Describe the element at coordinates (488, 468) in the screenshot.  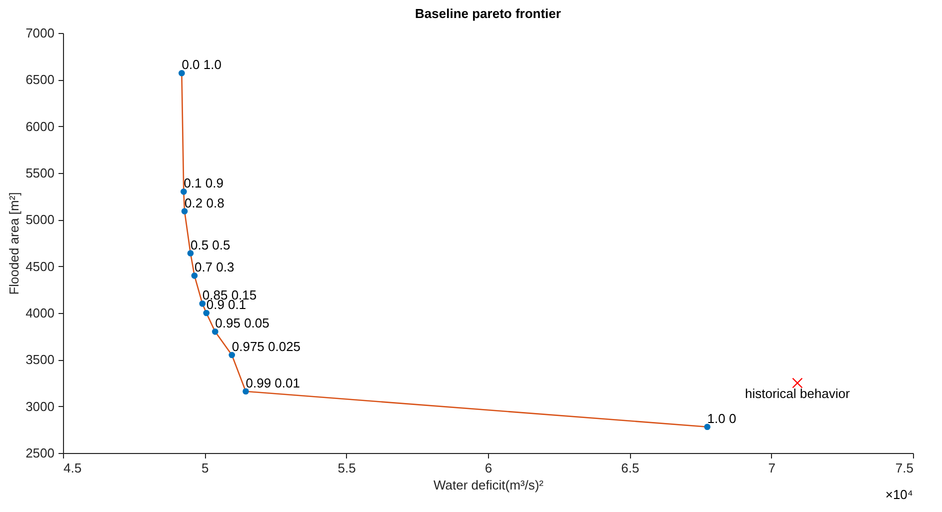
I see `x-tick-label: 6` at that location.